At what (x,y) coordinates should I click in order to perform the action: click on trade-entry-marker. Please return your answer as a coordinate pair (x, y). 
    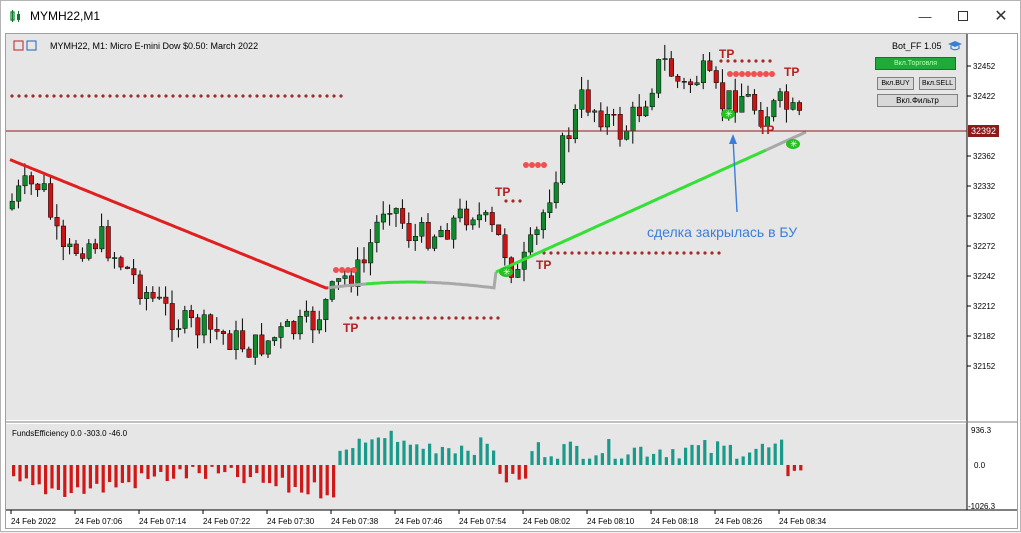
    Looking at the image, I should click on (728, 114).